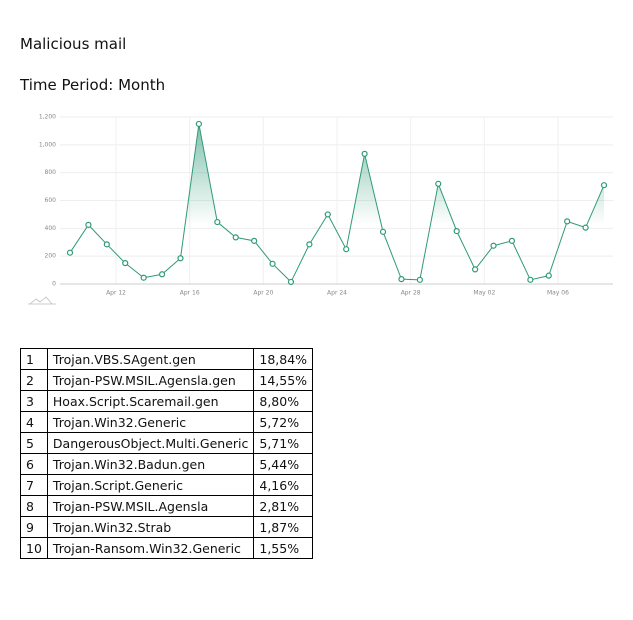 The image size is (633, 620). Describe the element at coordinates (150, 464) in the screenshot. I see `threat-name: Trojan.Win32.Badun.gen` at that location.